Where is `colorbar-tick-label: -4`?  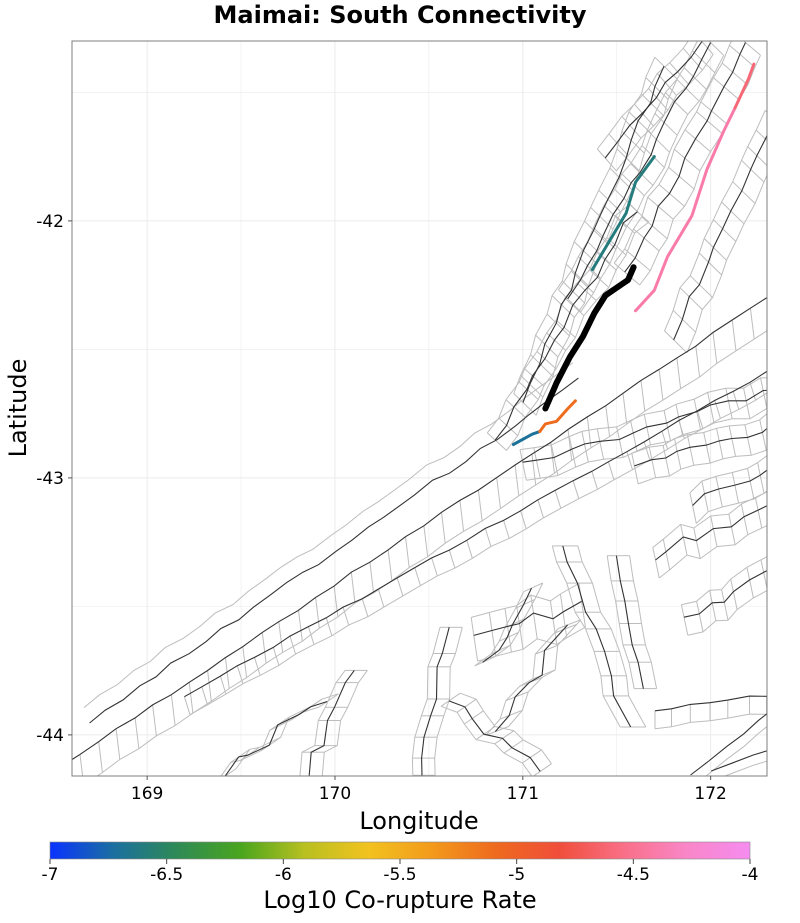
colorbar-tick-label: -4 is located at coordinates (750, 875).